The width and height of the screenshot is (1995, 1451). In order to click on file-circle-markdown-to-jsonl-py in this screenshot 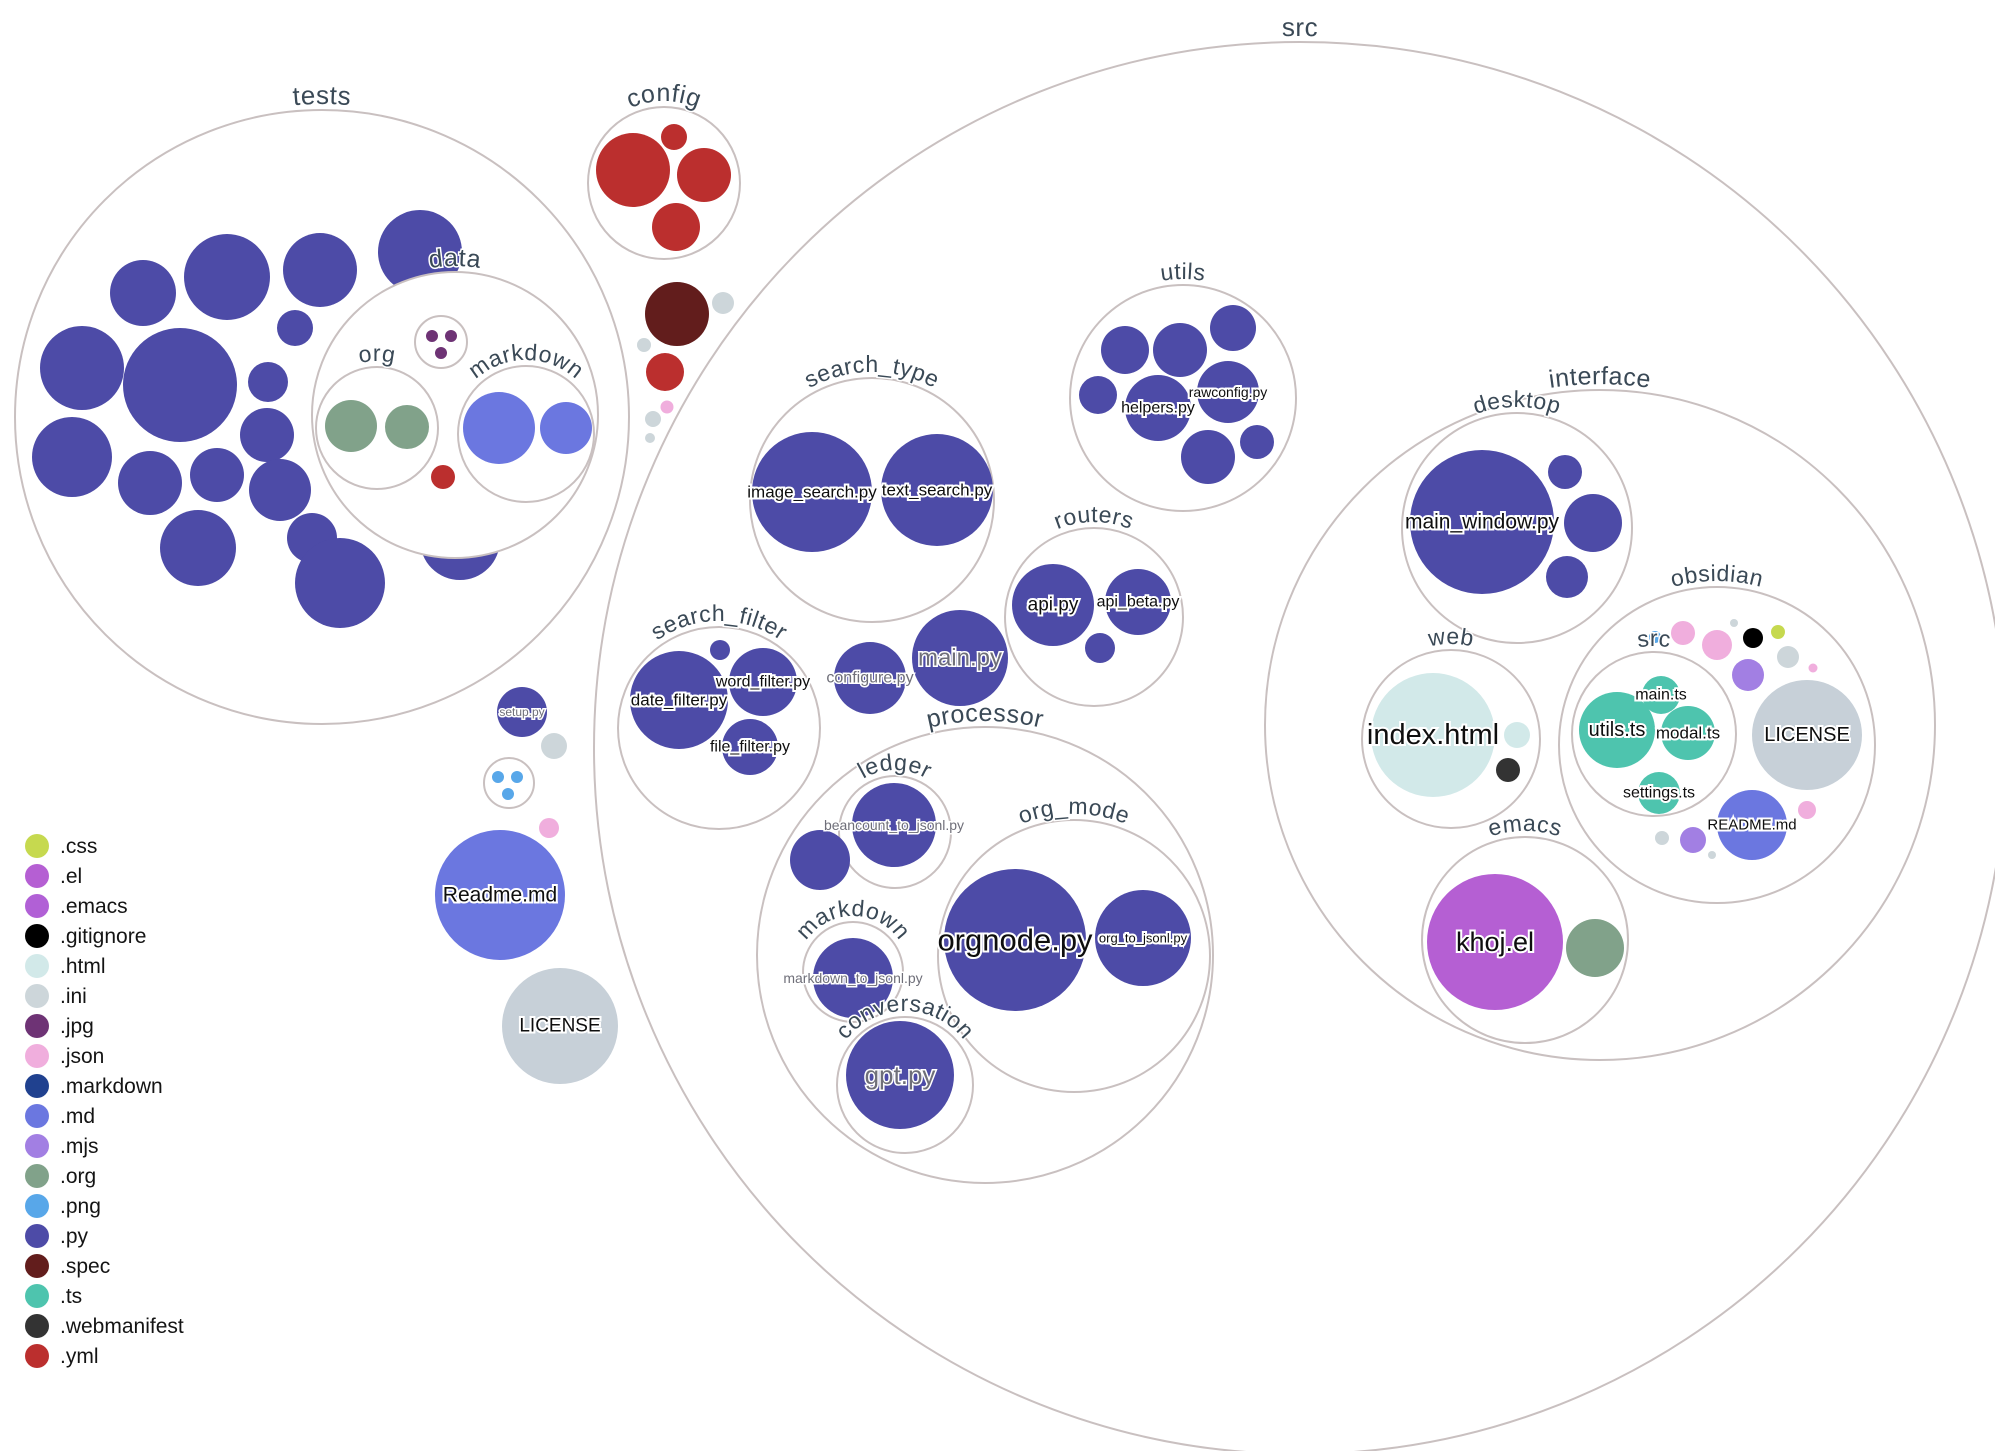, I will do `click(853, 978)`.